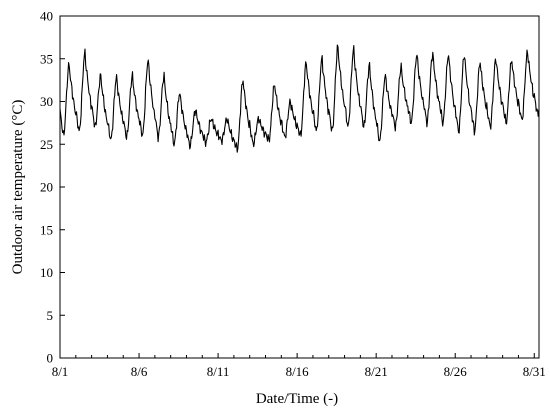 The height and width of the screenshot is (413, 550). Describe the element at coordinates (139, 371) in the screenshot. I see `x-tick-label: 8/6` at that location.